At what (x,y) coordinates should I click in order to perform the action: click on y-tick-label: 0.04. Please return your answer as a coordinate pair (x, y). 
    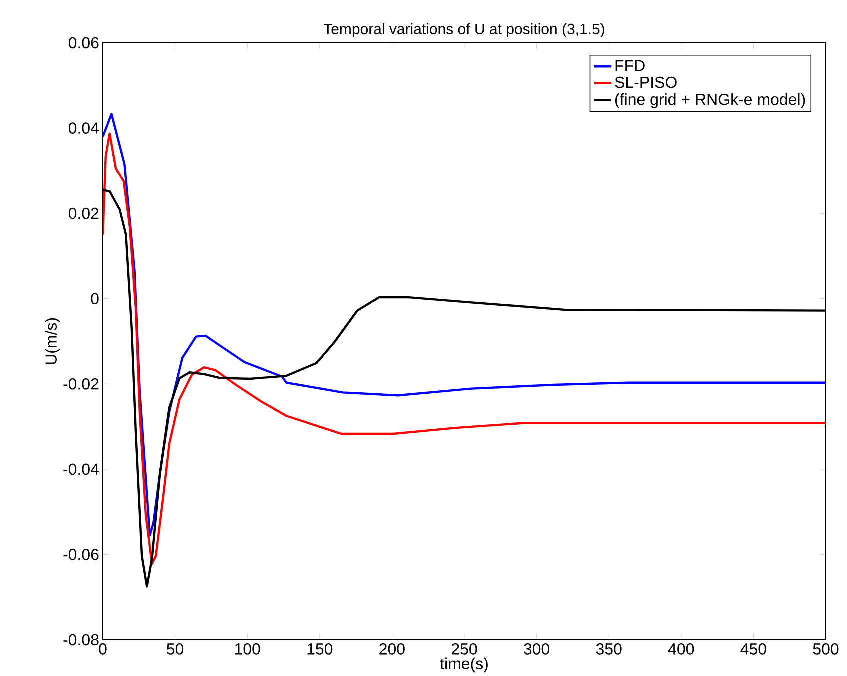
    Looking at the image, I should click on (83, 128).